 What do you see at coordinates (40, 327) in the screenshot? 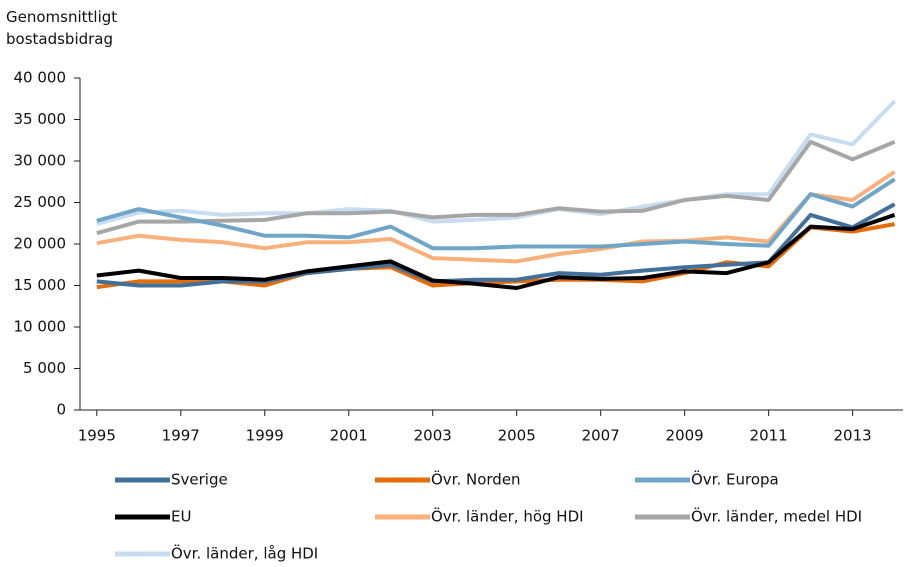
I see `y-tick-label: 10 000` at bounding box center [40, 327].